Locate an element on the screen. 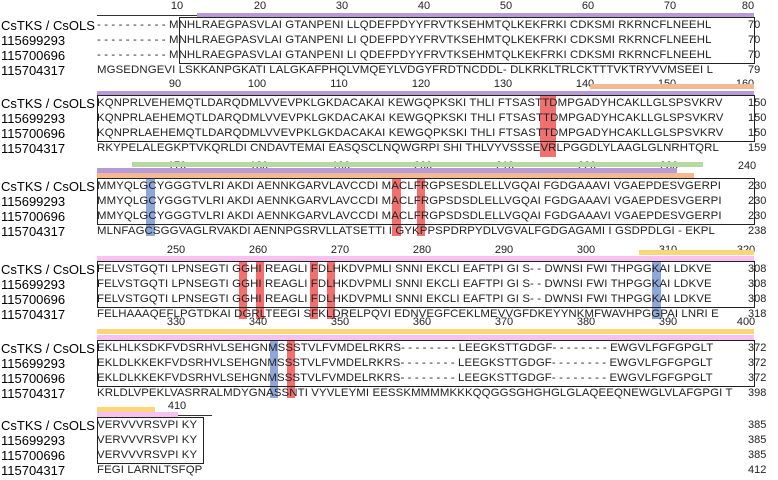  tick-label: 300 is located at coordinates (586, 250).